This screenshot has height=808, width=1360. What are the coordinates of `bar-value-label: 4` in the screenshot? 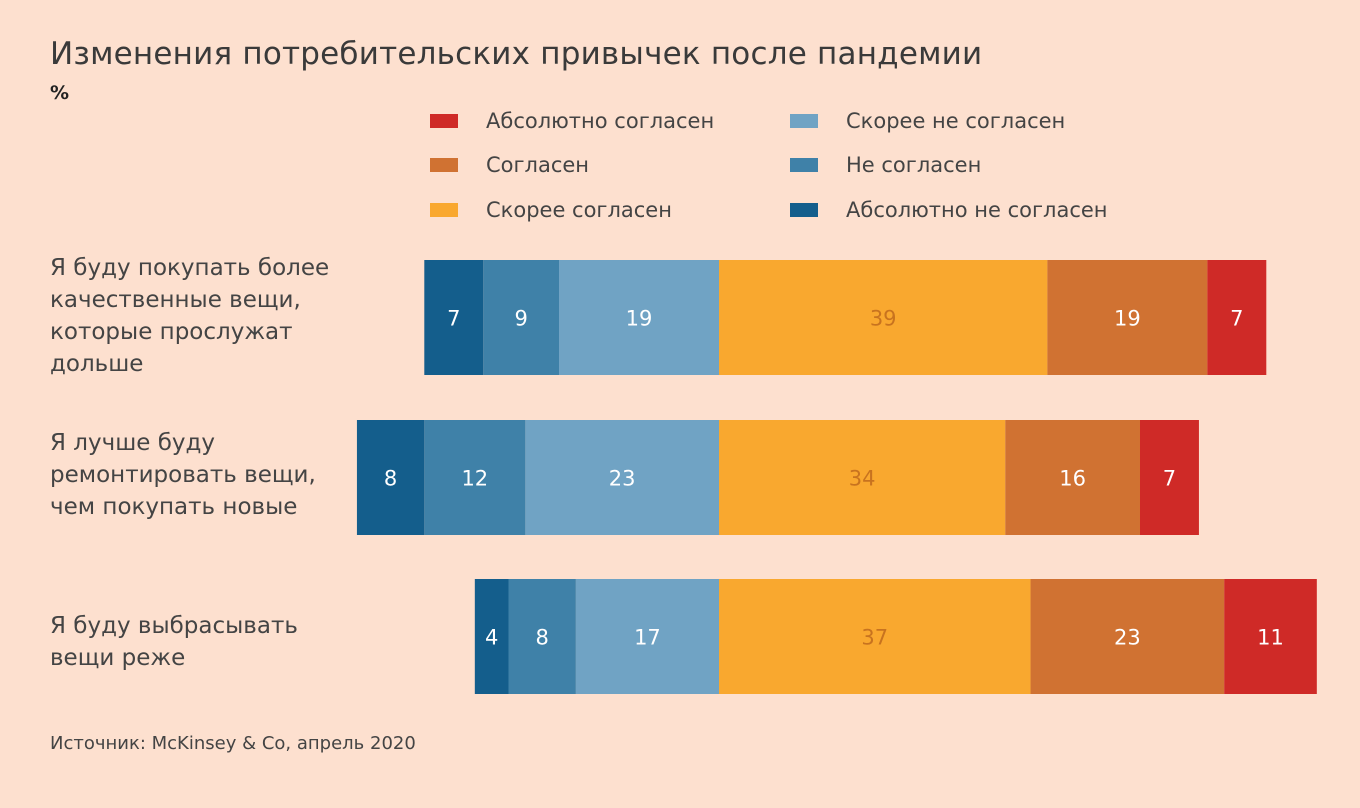 It's located at (491, 638).